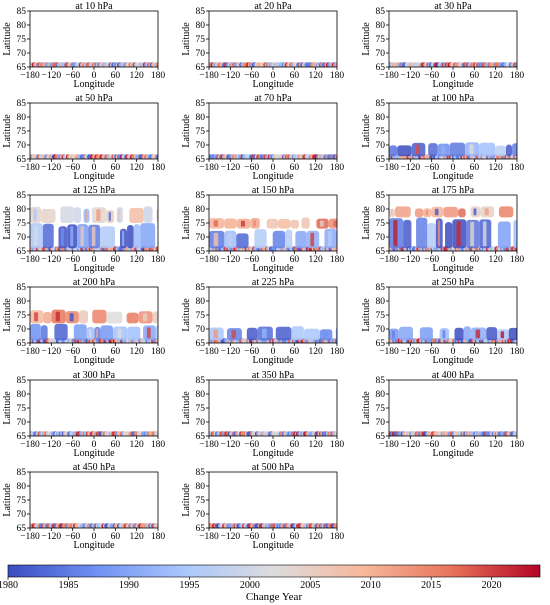  I want to click on x-tick-label: −60, so click(431, 260).